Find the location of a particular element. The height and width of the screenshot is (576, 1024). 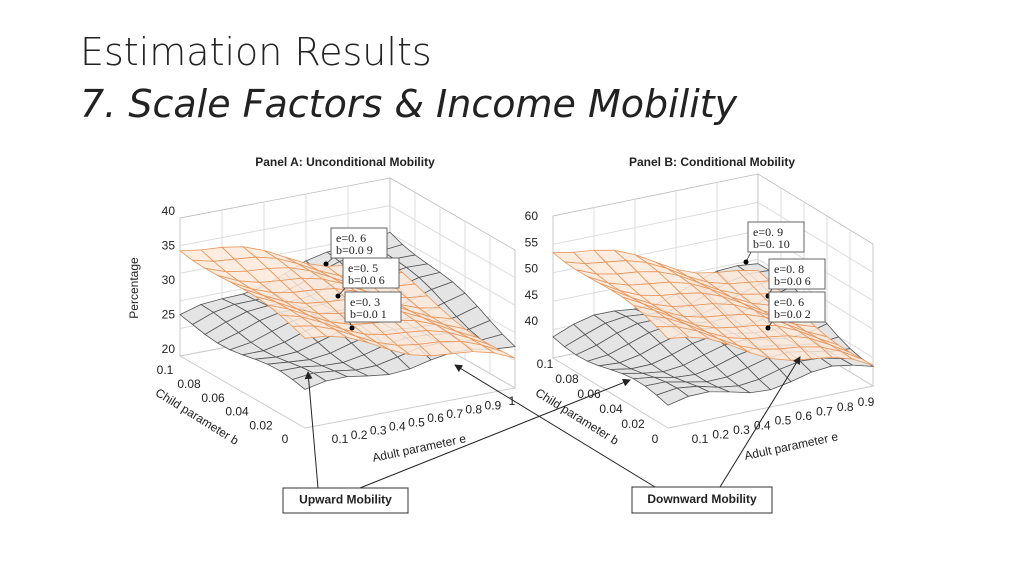

datatip-e: e=0. 9 is located at coordinates (768, 232).